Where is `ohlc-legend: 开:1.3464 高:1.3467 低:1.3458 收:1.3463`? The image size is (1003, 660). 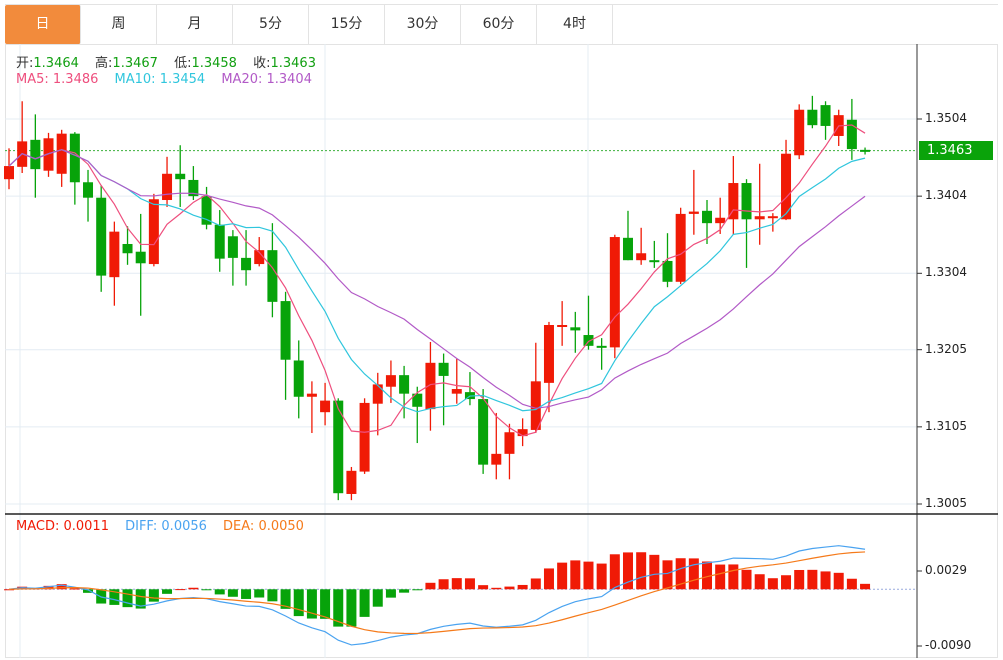
ohlc-legend: 开:1.3464 高:1.3467 低:1.3458 收:1.3463 is located at coordinates (172, 61).